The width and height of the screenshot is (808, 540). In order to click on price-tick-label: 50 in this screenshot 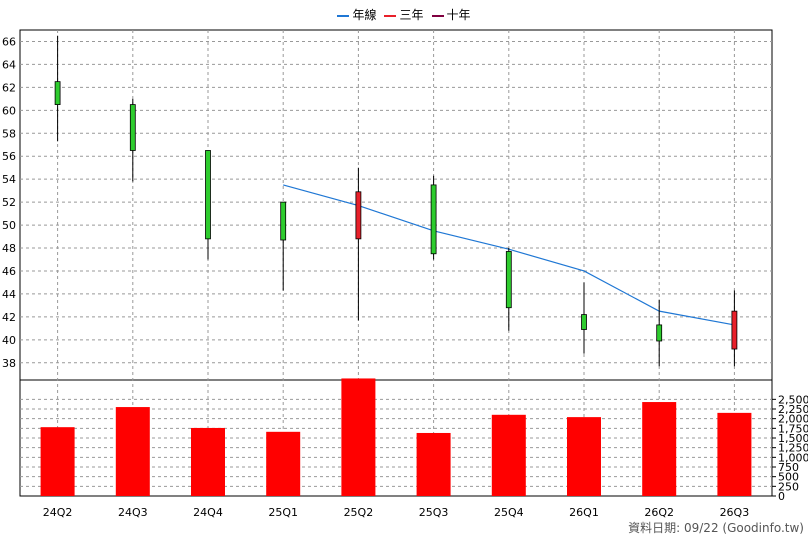, I will do `click(9, 225)`.